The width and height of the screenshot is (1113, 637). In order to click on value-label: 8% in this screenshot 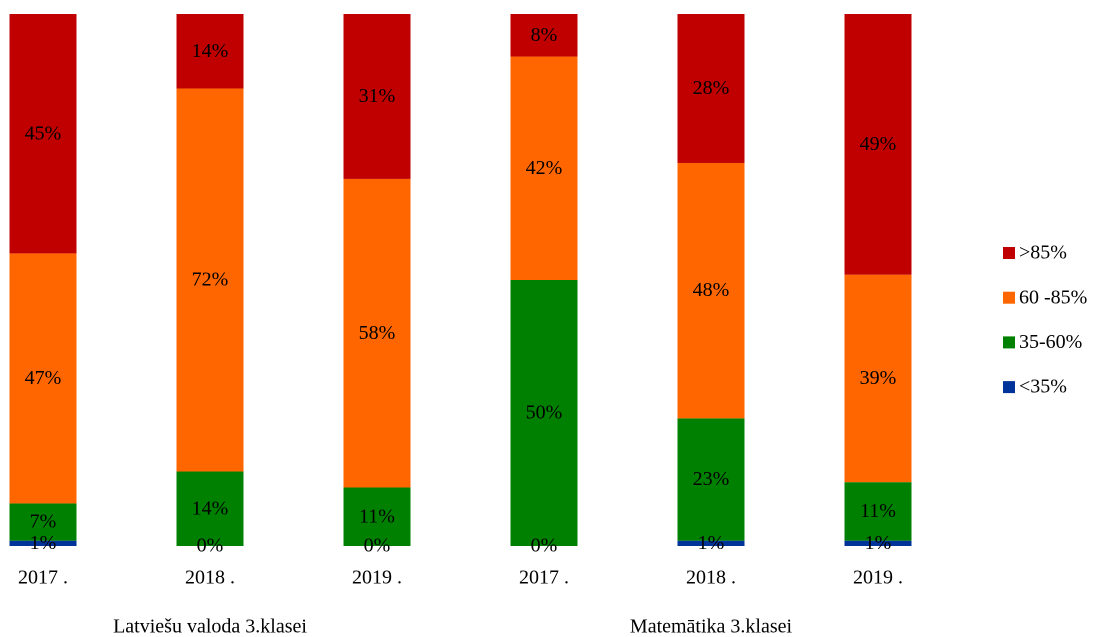, I will do `click(544, 35)`.